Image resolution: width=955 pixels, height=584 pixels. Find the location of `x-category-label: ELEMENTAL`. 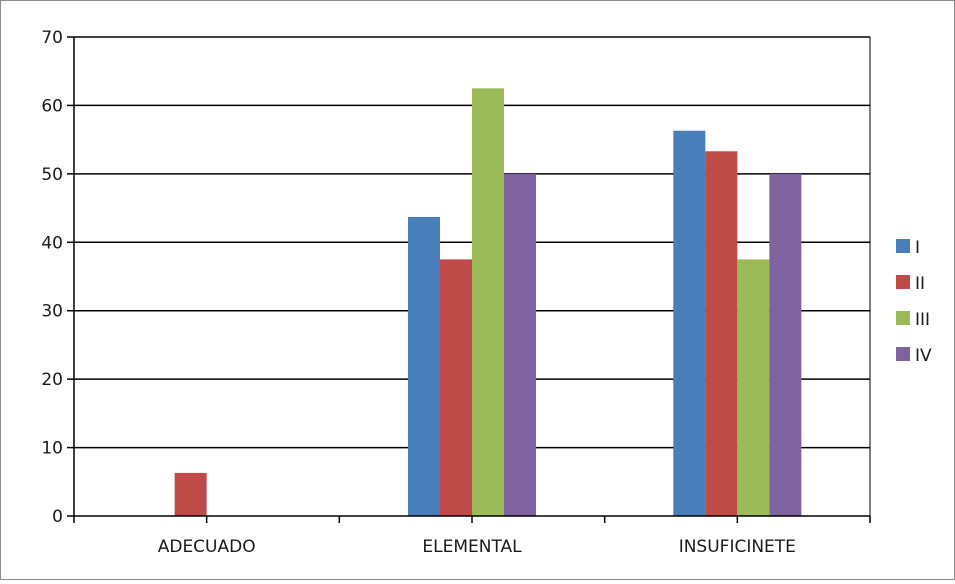

x-category-label: ELEMENTAL is located at coordinates (472, 547).